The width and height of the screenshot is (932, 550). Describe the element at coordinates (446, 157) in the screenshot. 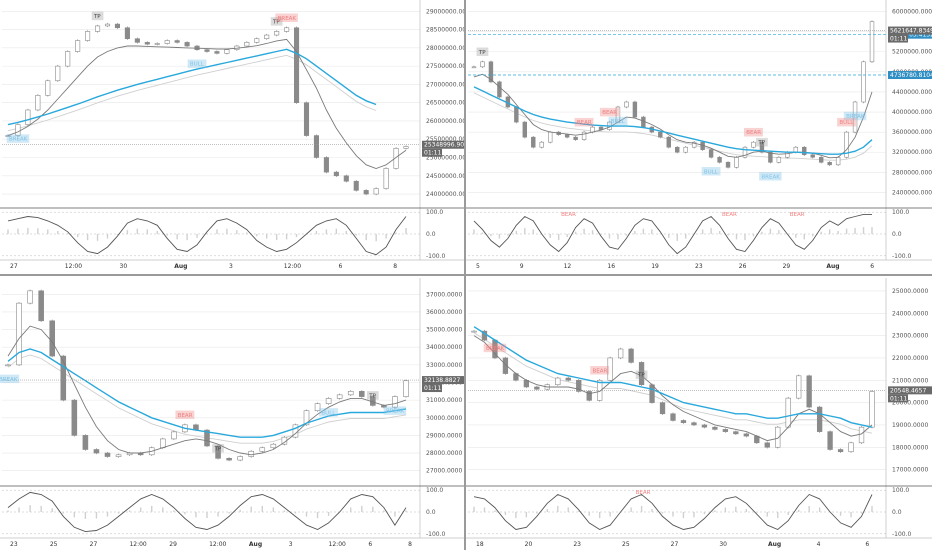

I see `y-tick-label: 25000000.0000` at that location.